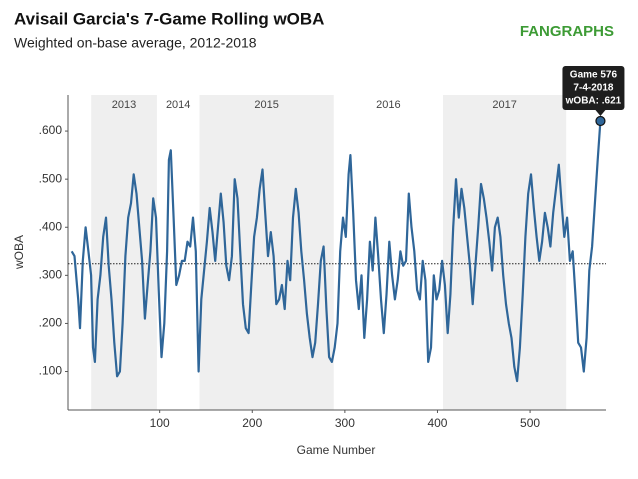 This screenshot has width=638, height=479. What do you see at coordinates (437, 423) in the screenshot?
I see `x-tick-label: 400` at bounding box center [437, 423].